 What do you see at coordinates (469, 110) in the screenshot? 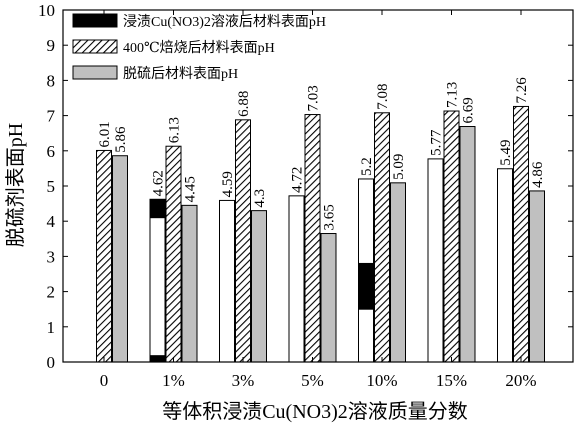
I see `data-label-desulfurized-15pct: 6.69` at bounding box center [469, 110].